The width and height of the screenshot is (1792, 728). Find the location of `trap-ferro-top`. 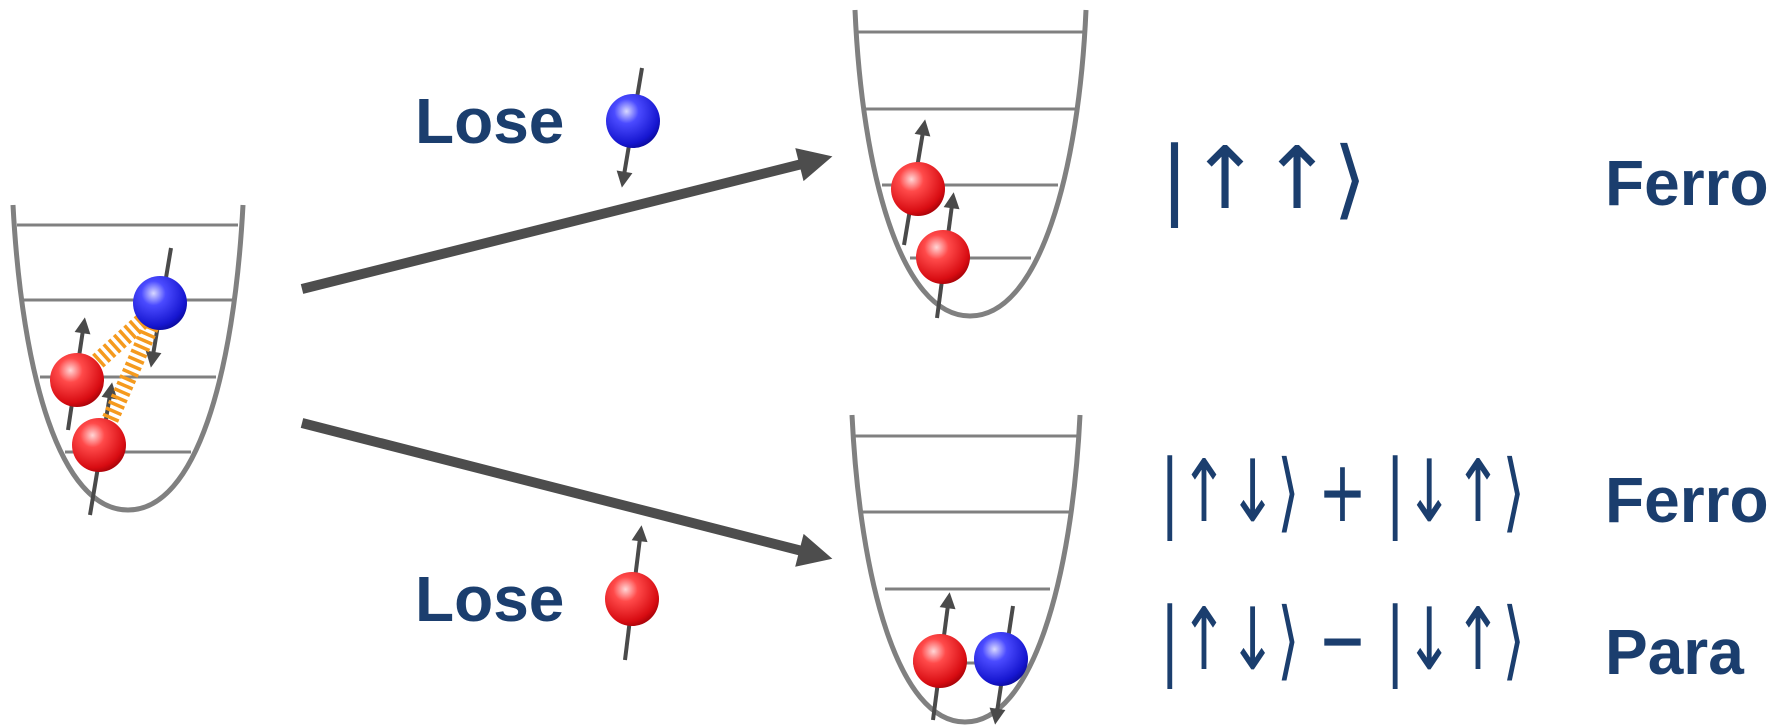

trap-ferro-top is located at coordinates (970, 164).